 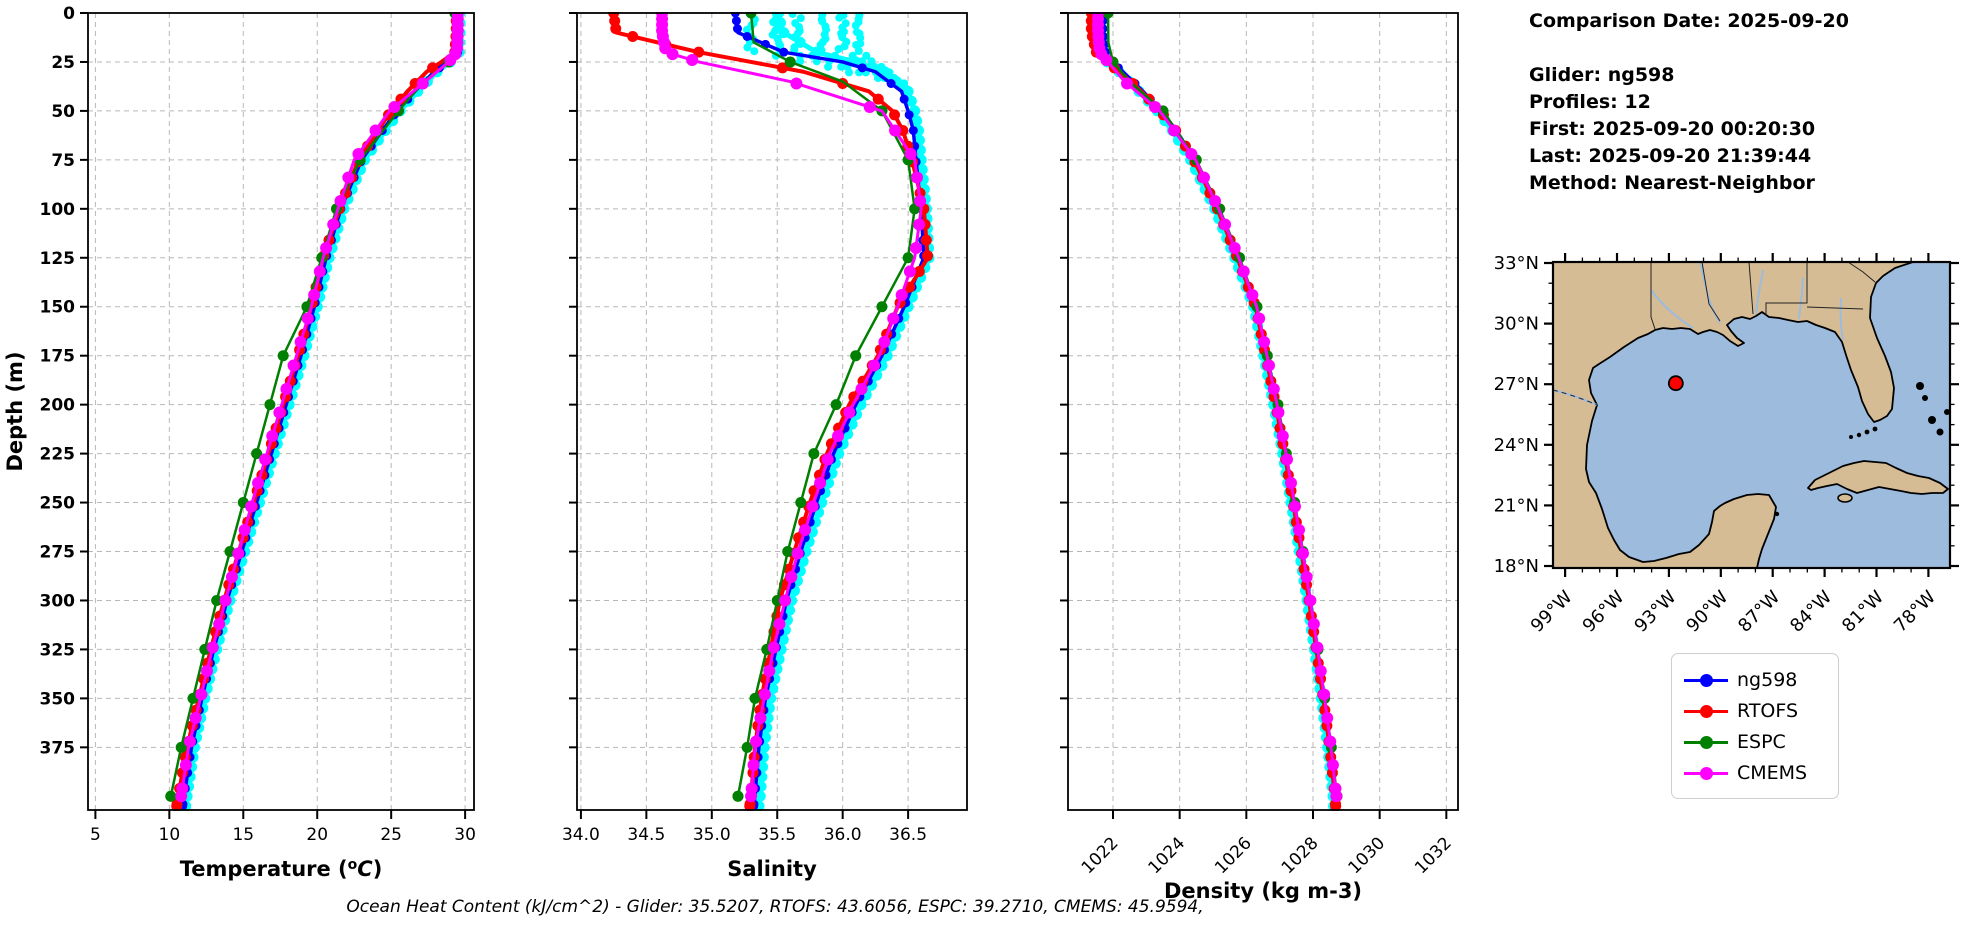 I want to click on map-lat-label: 18°N, so click(x=1516, y=566).